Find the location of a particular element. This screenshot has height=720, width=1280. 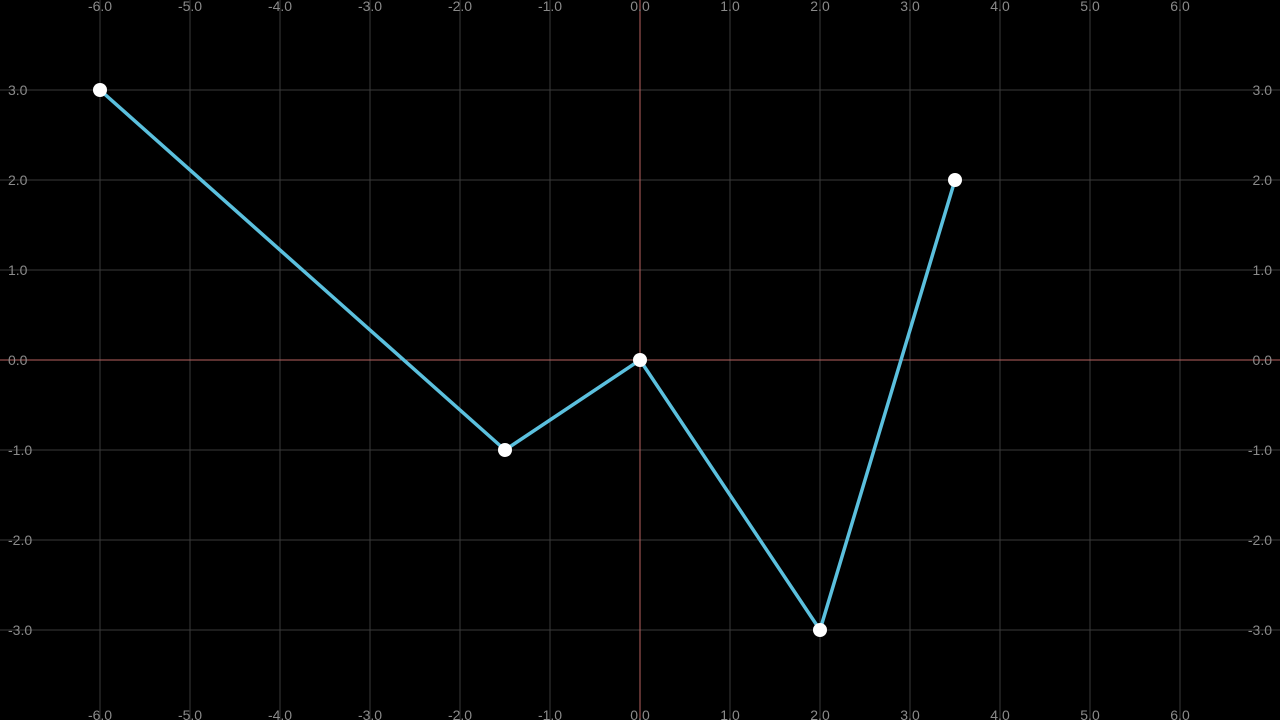

x-tick-label-top: -2.0 is located at coordinates (460, 7).